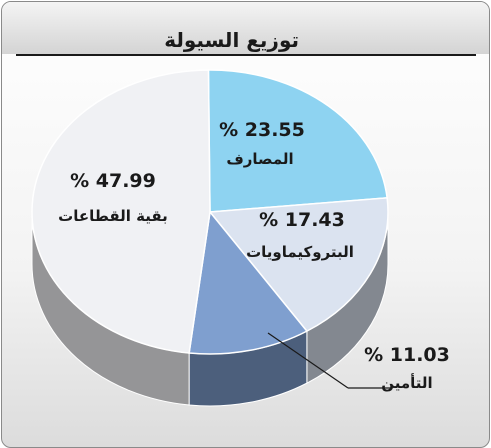  What do you see at coordinates (113, 181) in the screenshot?
I see `value-label-other-sectors: % 47.99` at bounding box center [113, 181].